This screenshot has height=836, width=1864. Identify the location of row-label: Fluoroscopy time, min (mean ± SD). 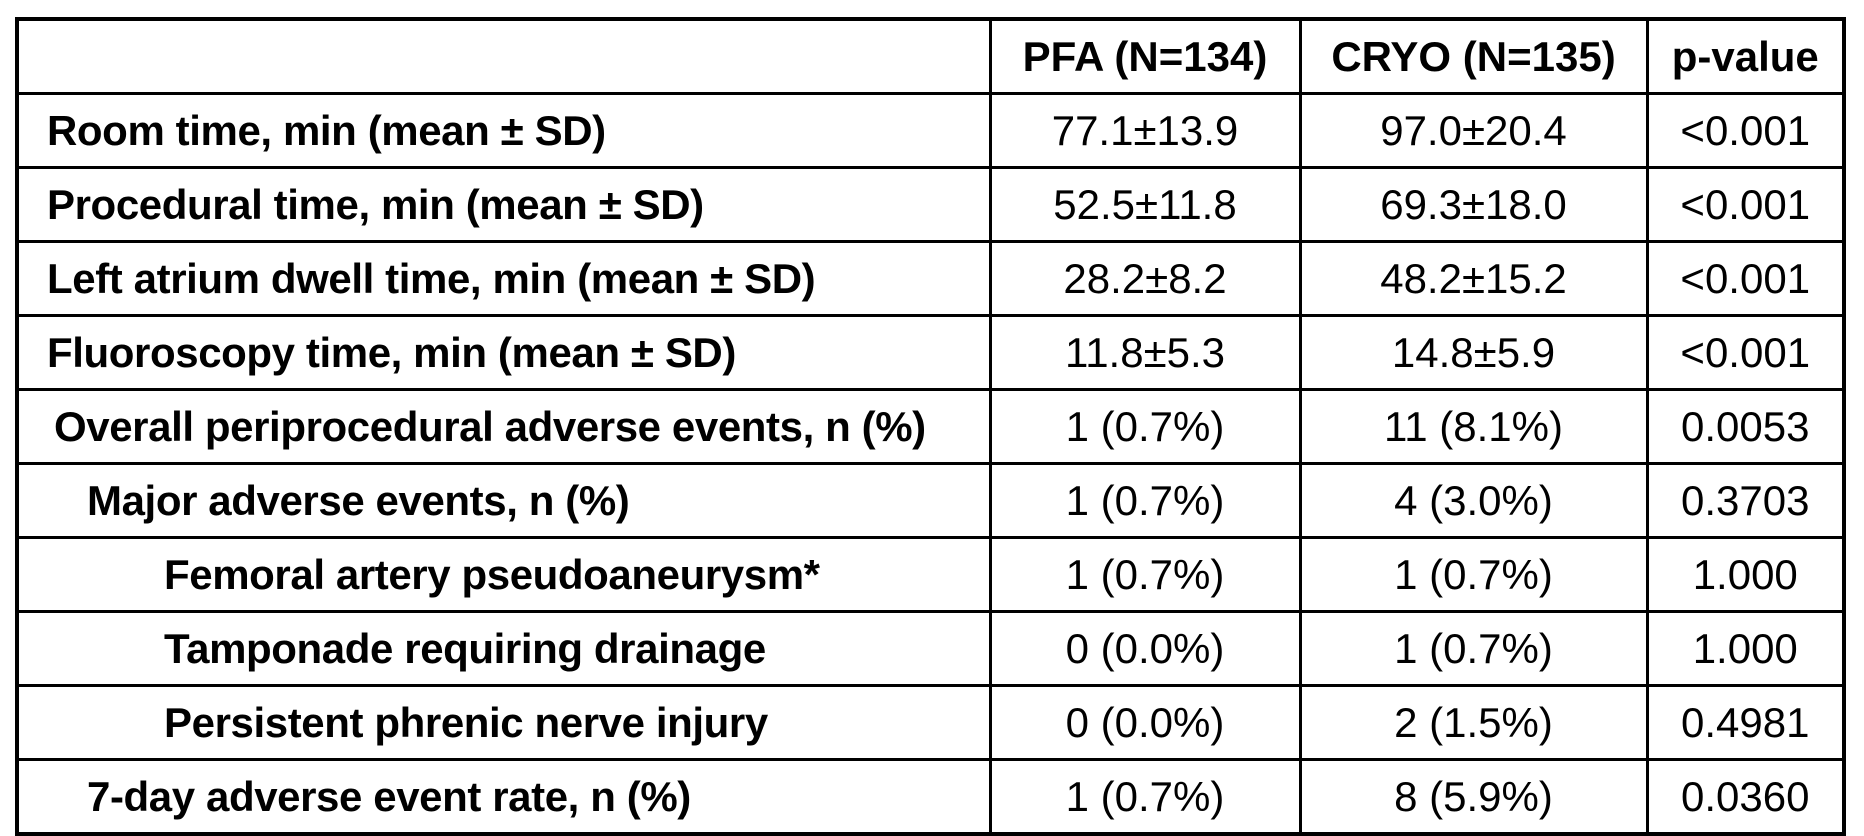
(503, 352).